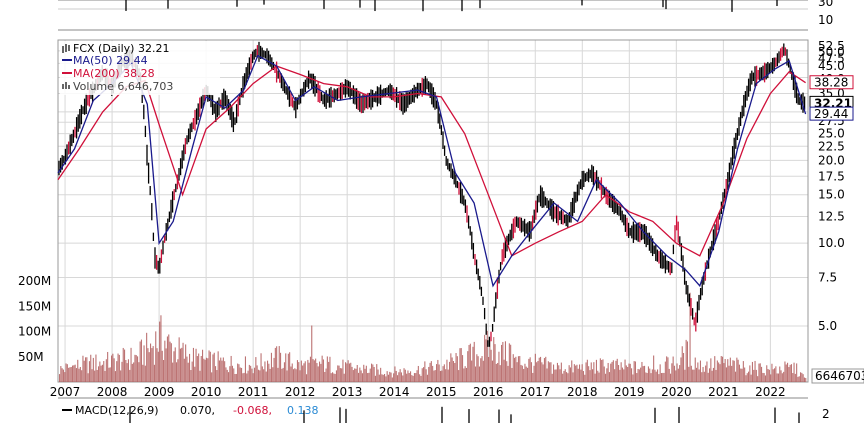  I want to click on price-tick-label: 20.0, so click(831, 160).